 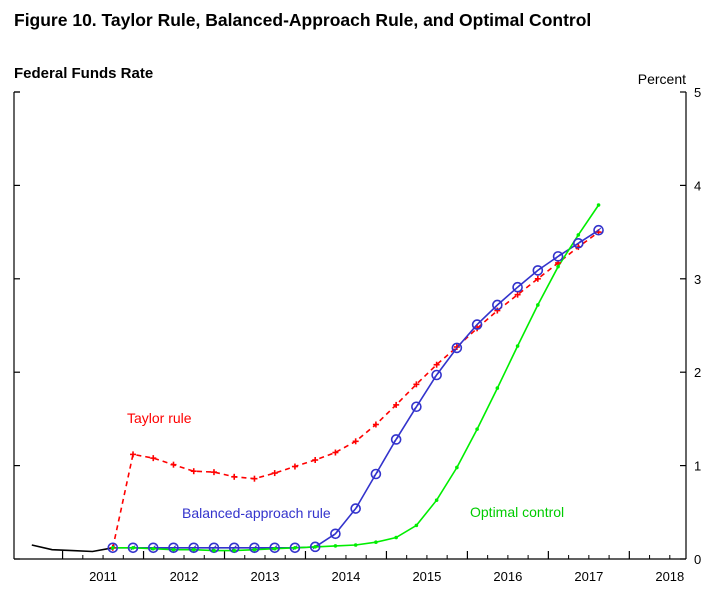 I want to click on balanced-approach-annotation: Balanced-approach rule, so click(x=256, y=513).